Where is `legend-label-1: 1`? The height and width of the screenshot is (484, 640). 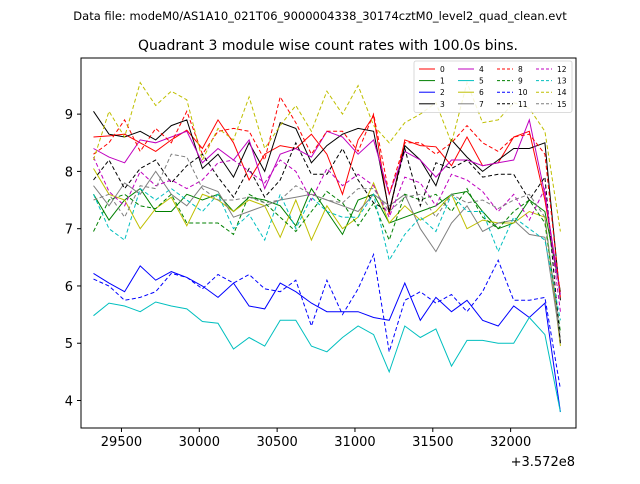
legend-label-1: 1 is located at coordinates (442, 81).